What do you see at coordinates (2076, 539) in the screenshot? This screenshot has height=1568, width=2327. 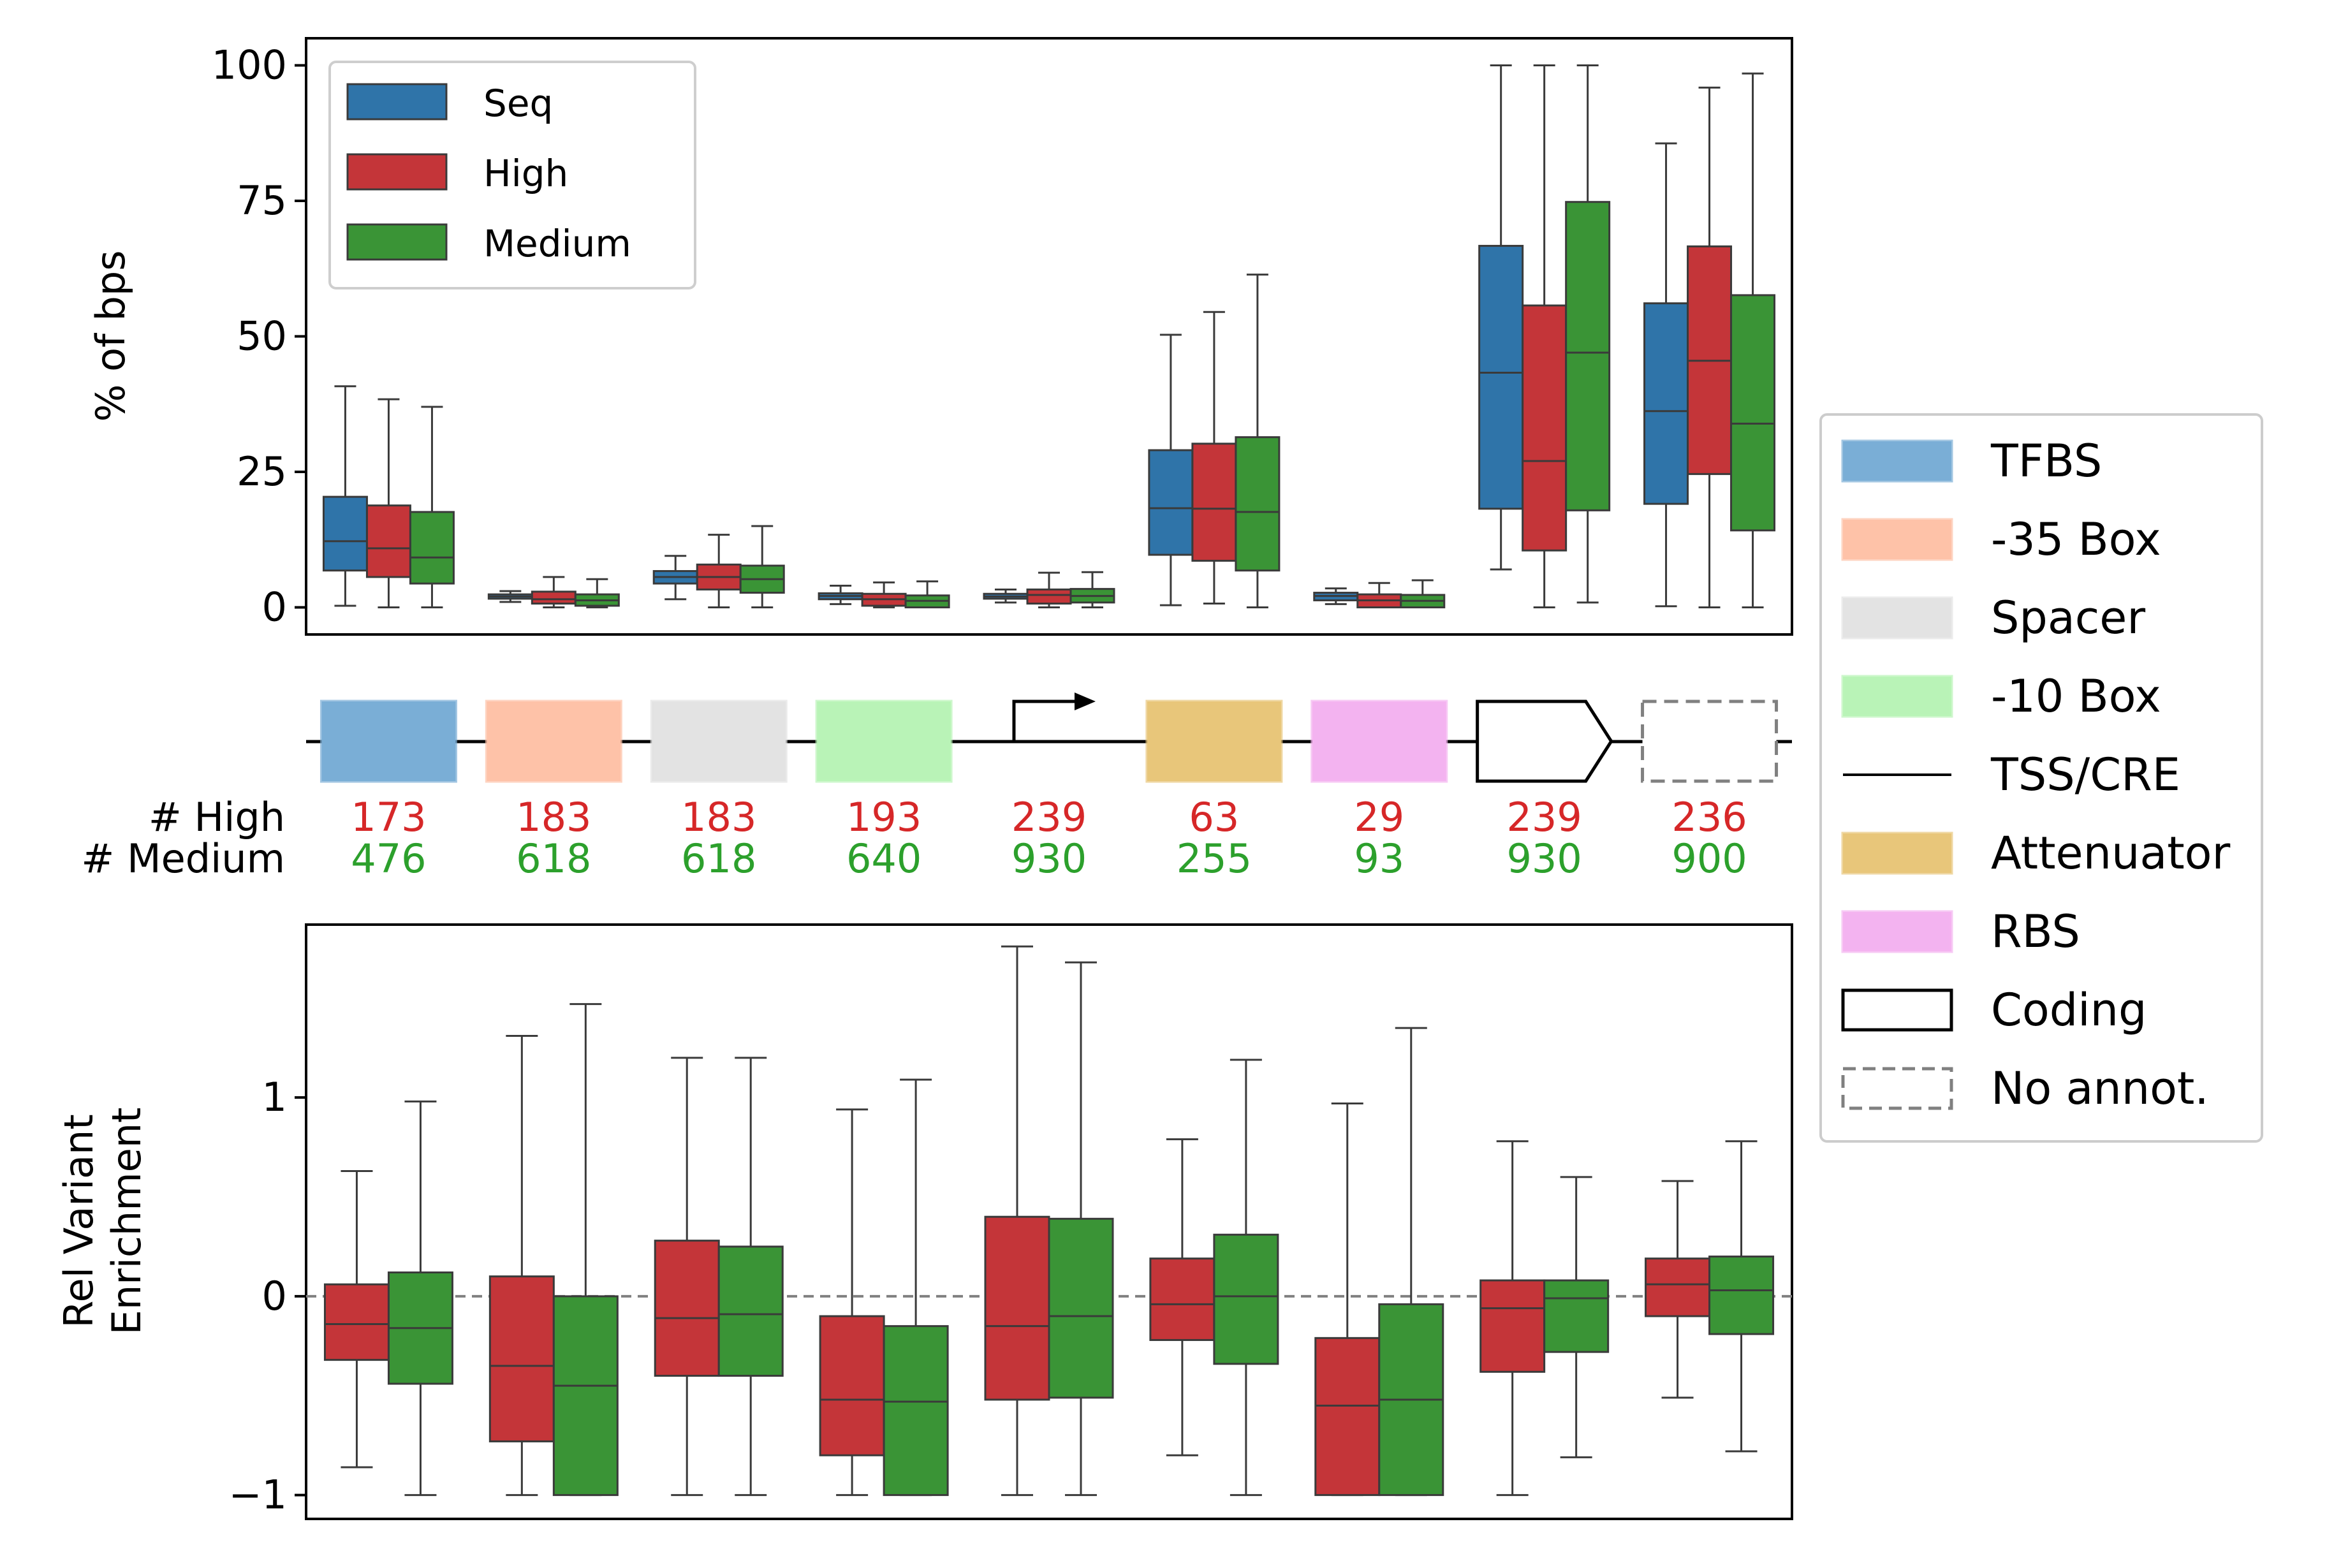 I see `feature-legend-35-box-label: -35 Box` at bounding box center [2076, 539].